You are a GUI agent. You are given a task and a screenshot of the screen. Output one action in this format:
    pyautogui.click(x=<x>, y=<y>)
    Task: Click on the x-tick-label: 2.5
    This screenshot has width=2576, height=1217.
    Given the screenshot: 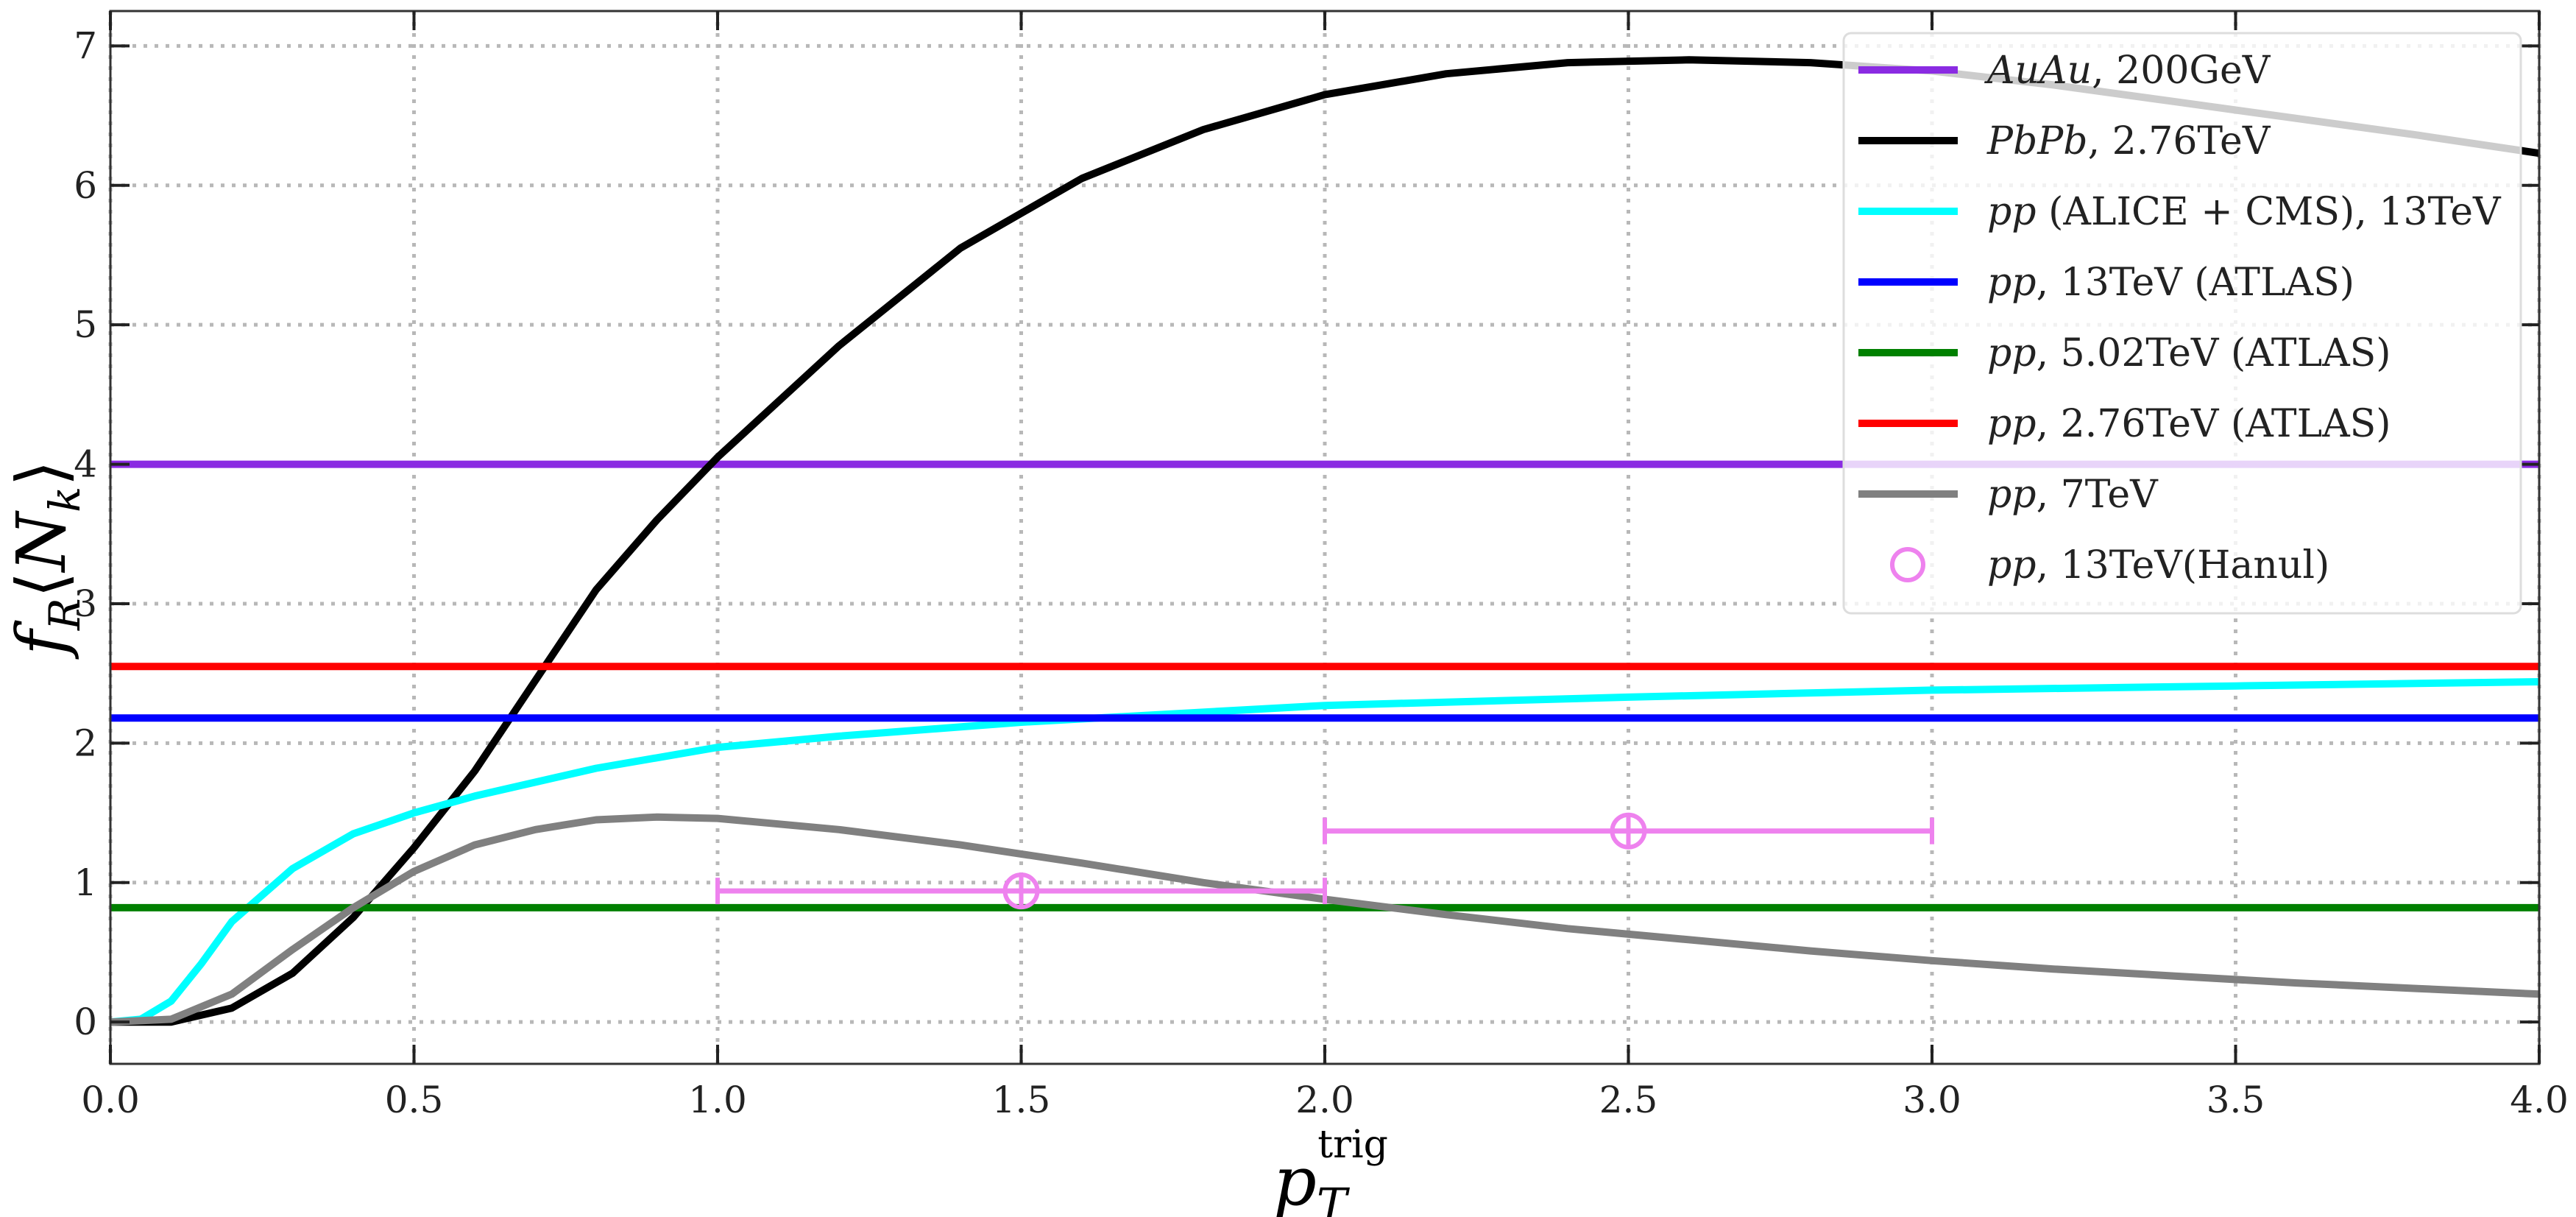 What is the action you would take?
    pyautogui.click(x=1628, y=1100)
    